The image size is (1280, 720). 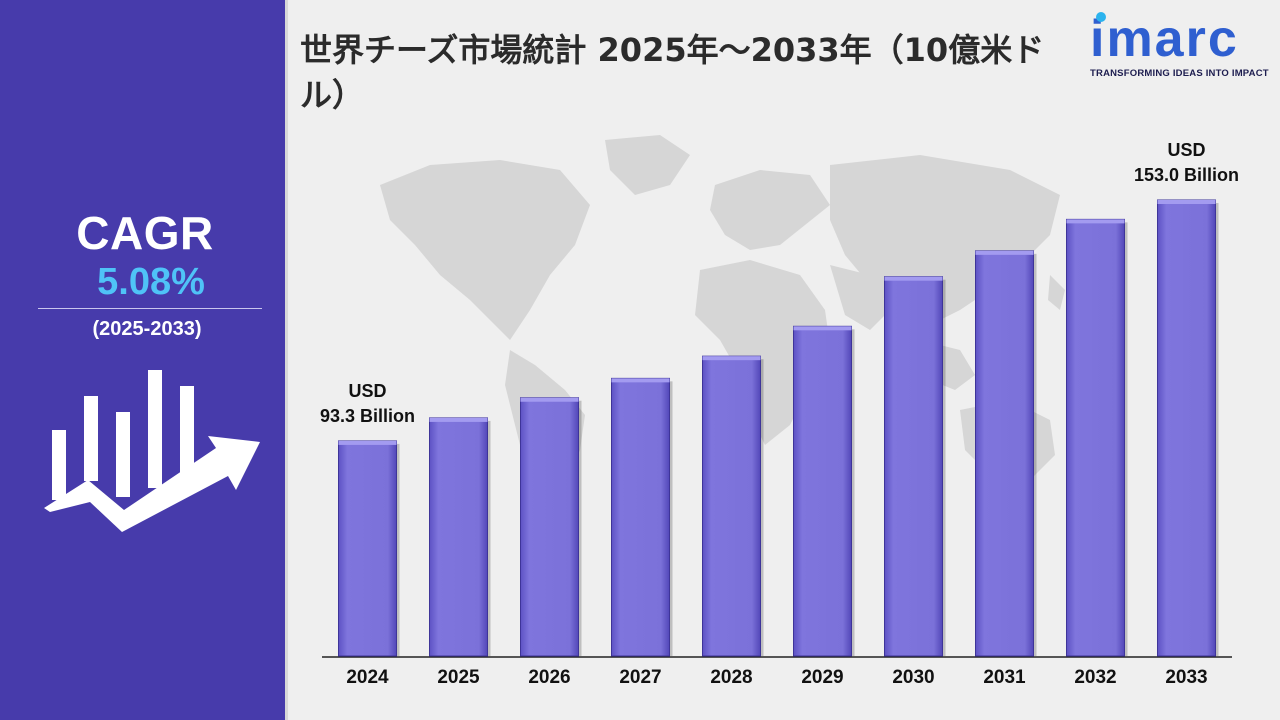 What do you see at coordinates (458, 677) in the screenshot?
I see `x-tick-label-2025: 2025` at bounding box center [458, 677].